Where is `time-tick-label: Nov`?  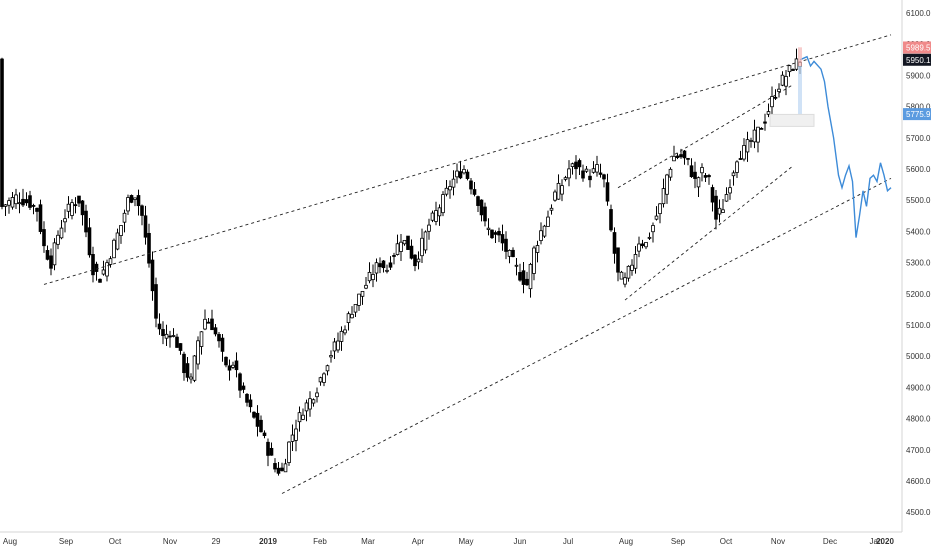
time-tick-label: Nov is located at coordinates (170, 541).